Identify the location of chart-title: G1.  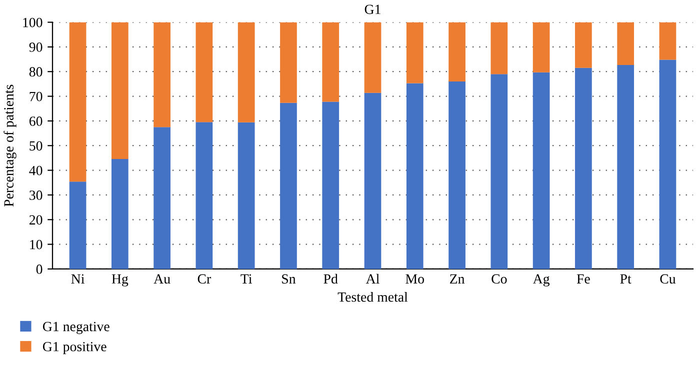
(372, 9).